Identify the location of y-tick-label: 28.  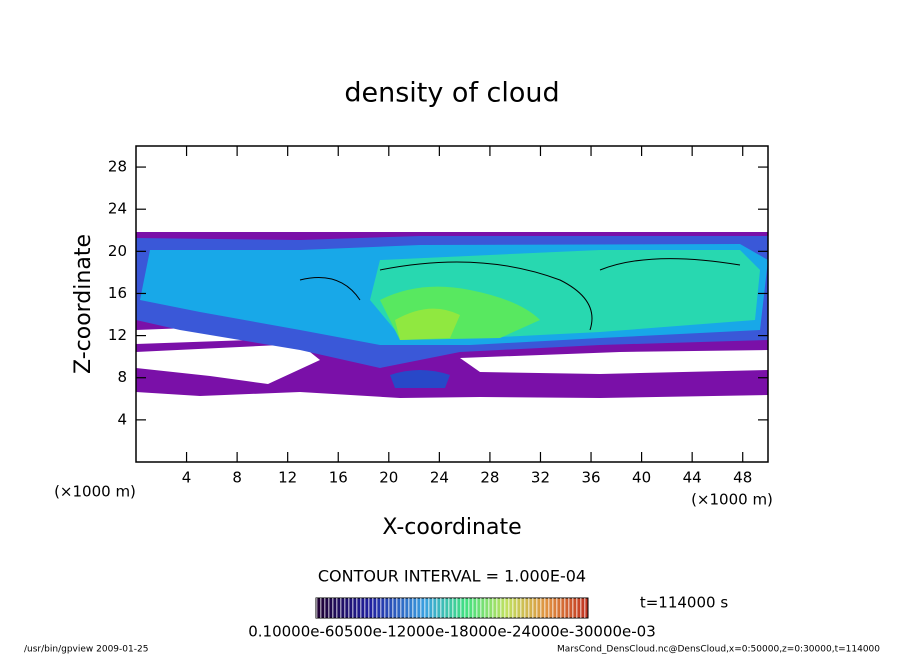
(117, 167).